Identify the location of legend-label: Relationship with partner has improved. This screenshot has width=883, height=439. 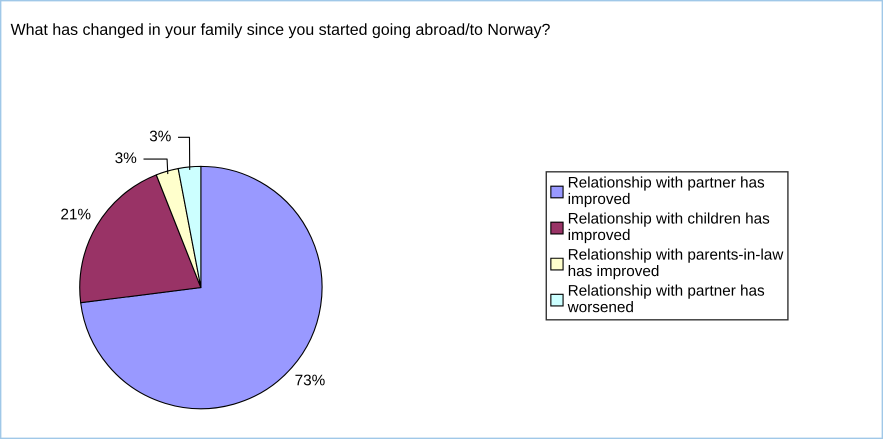
(666, 192).